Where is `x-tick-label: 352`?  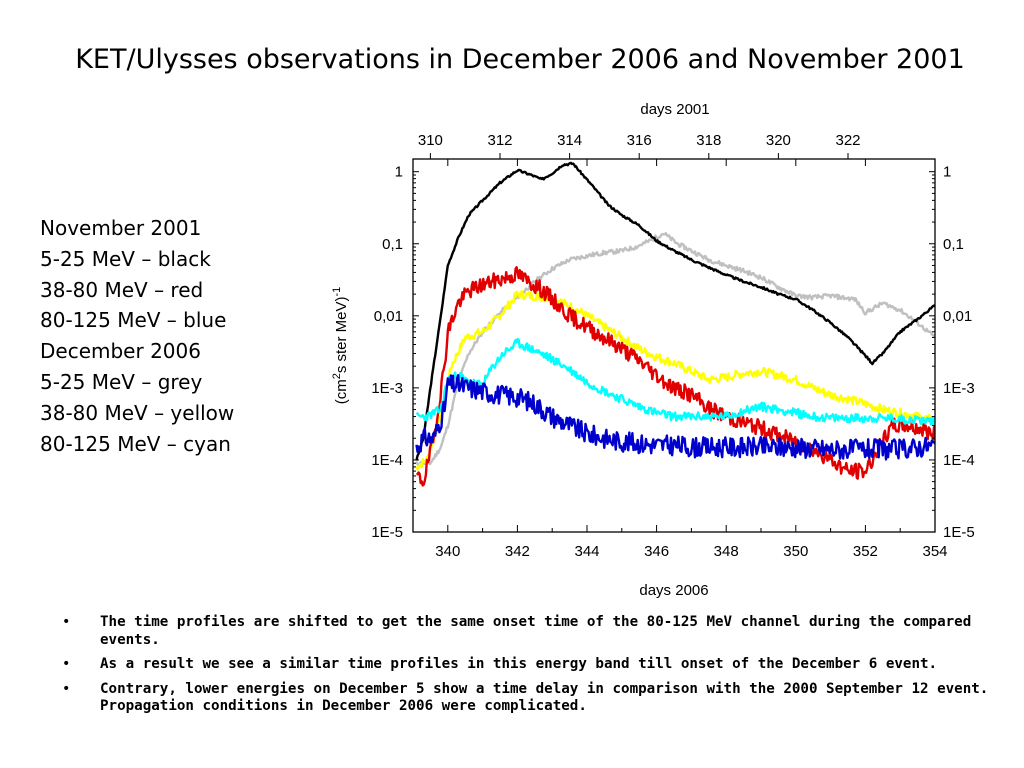 x-tick-label: 352 is located at coordinates (865, 551).